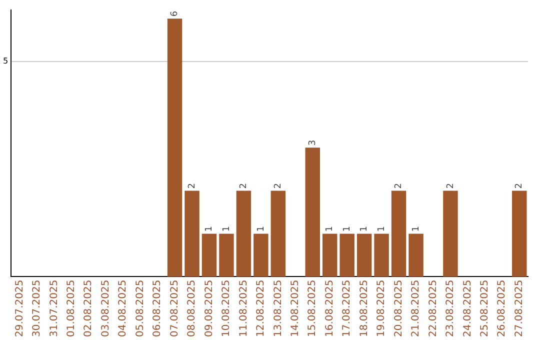 Image resolution: width=540 pixels, height=340 pixels. What do you see at coordinates (261, 309) in the screenshot?
I see `x-tick-label: 12.08.2025` at bounding box center [261, 309].